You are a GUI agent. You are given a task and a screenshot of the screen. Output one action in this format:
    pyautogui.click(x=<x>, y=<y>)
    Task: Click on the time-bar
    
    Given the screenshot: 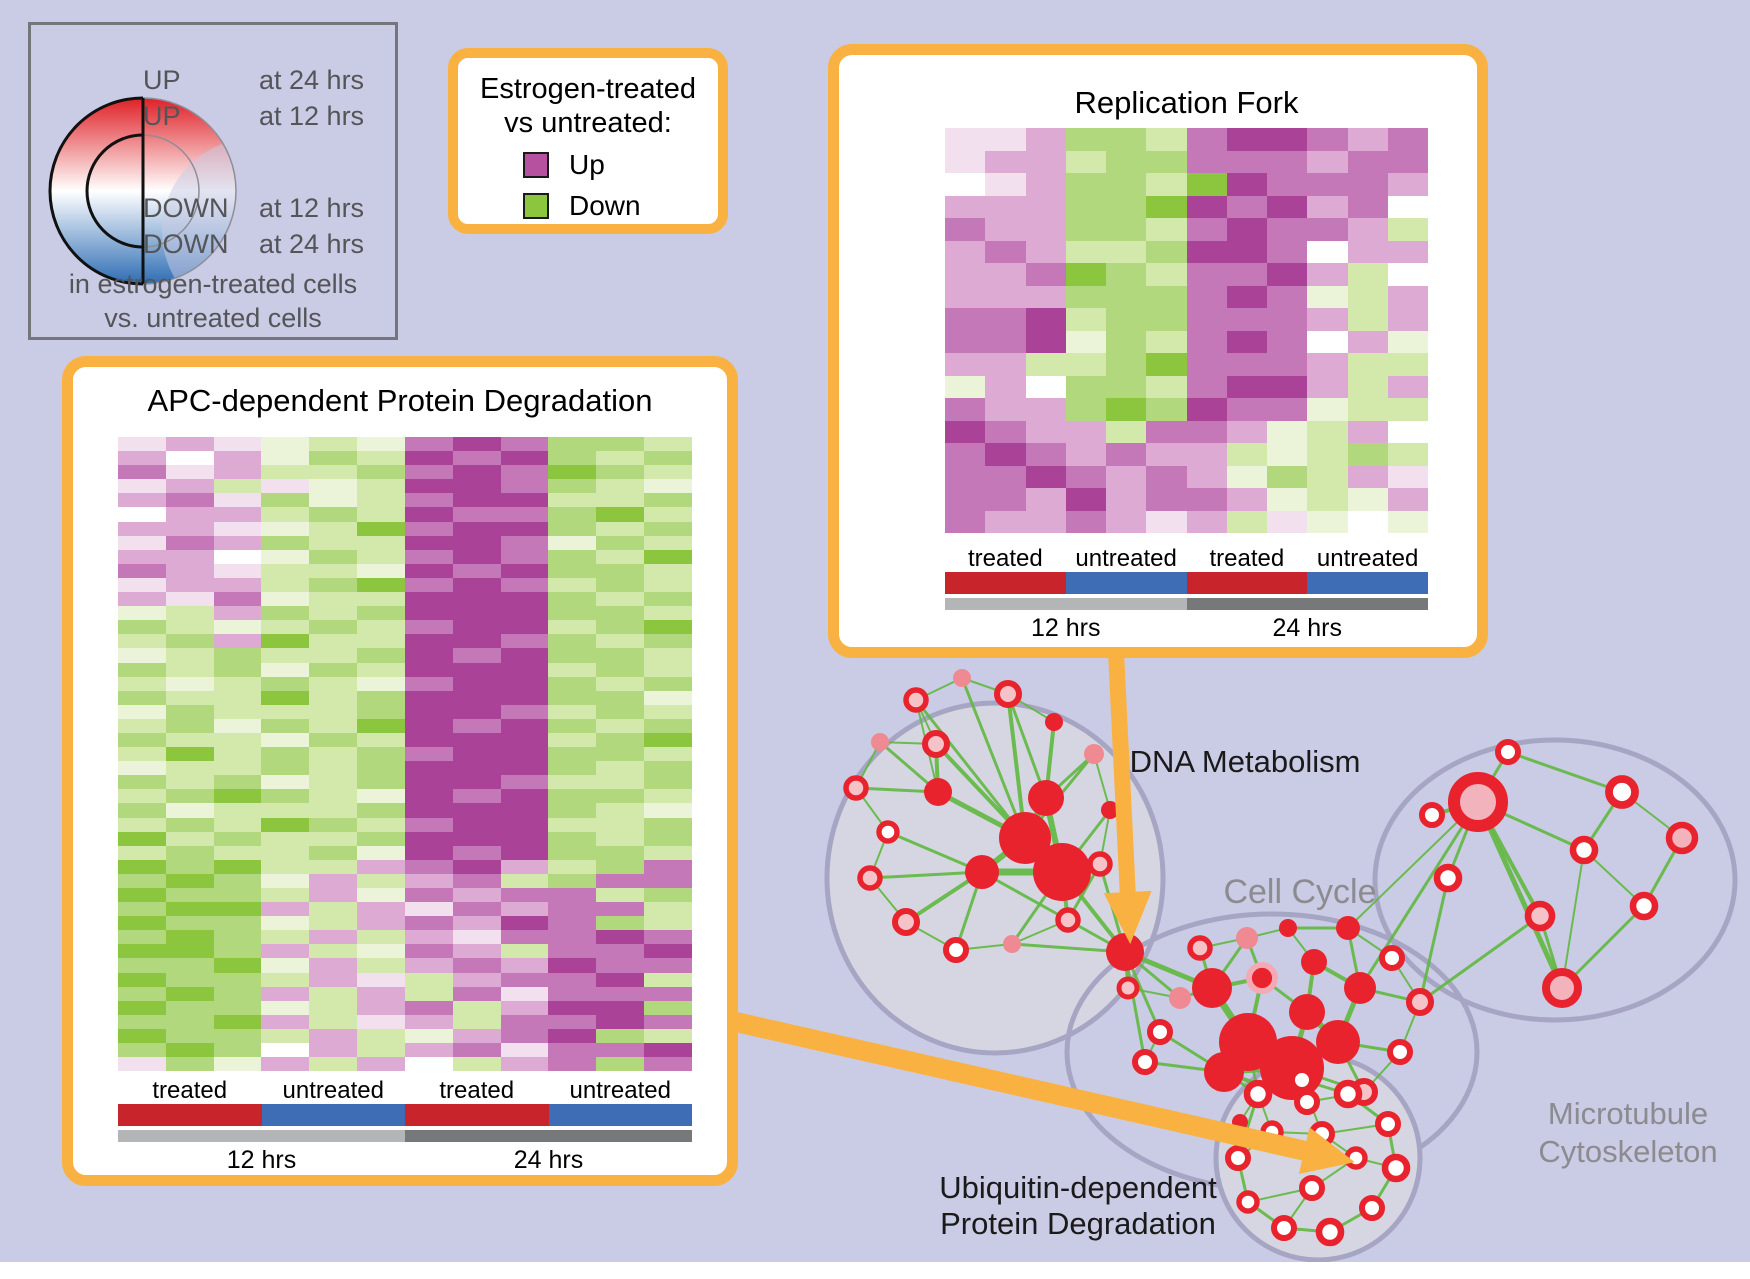 What is the action you would take?
    pyautogui.click(x=1066, y=604)
    